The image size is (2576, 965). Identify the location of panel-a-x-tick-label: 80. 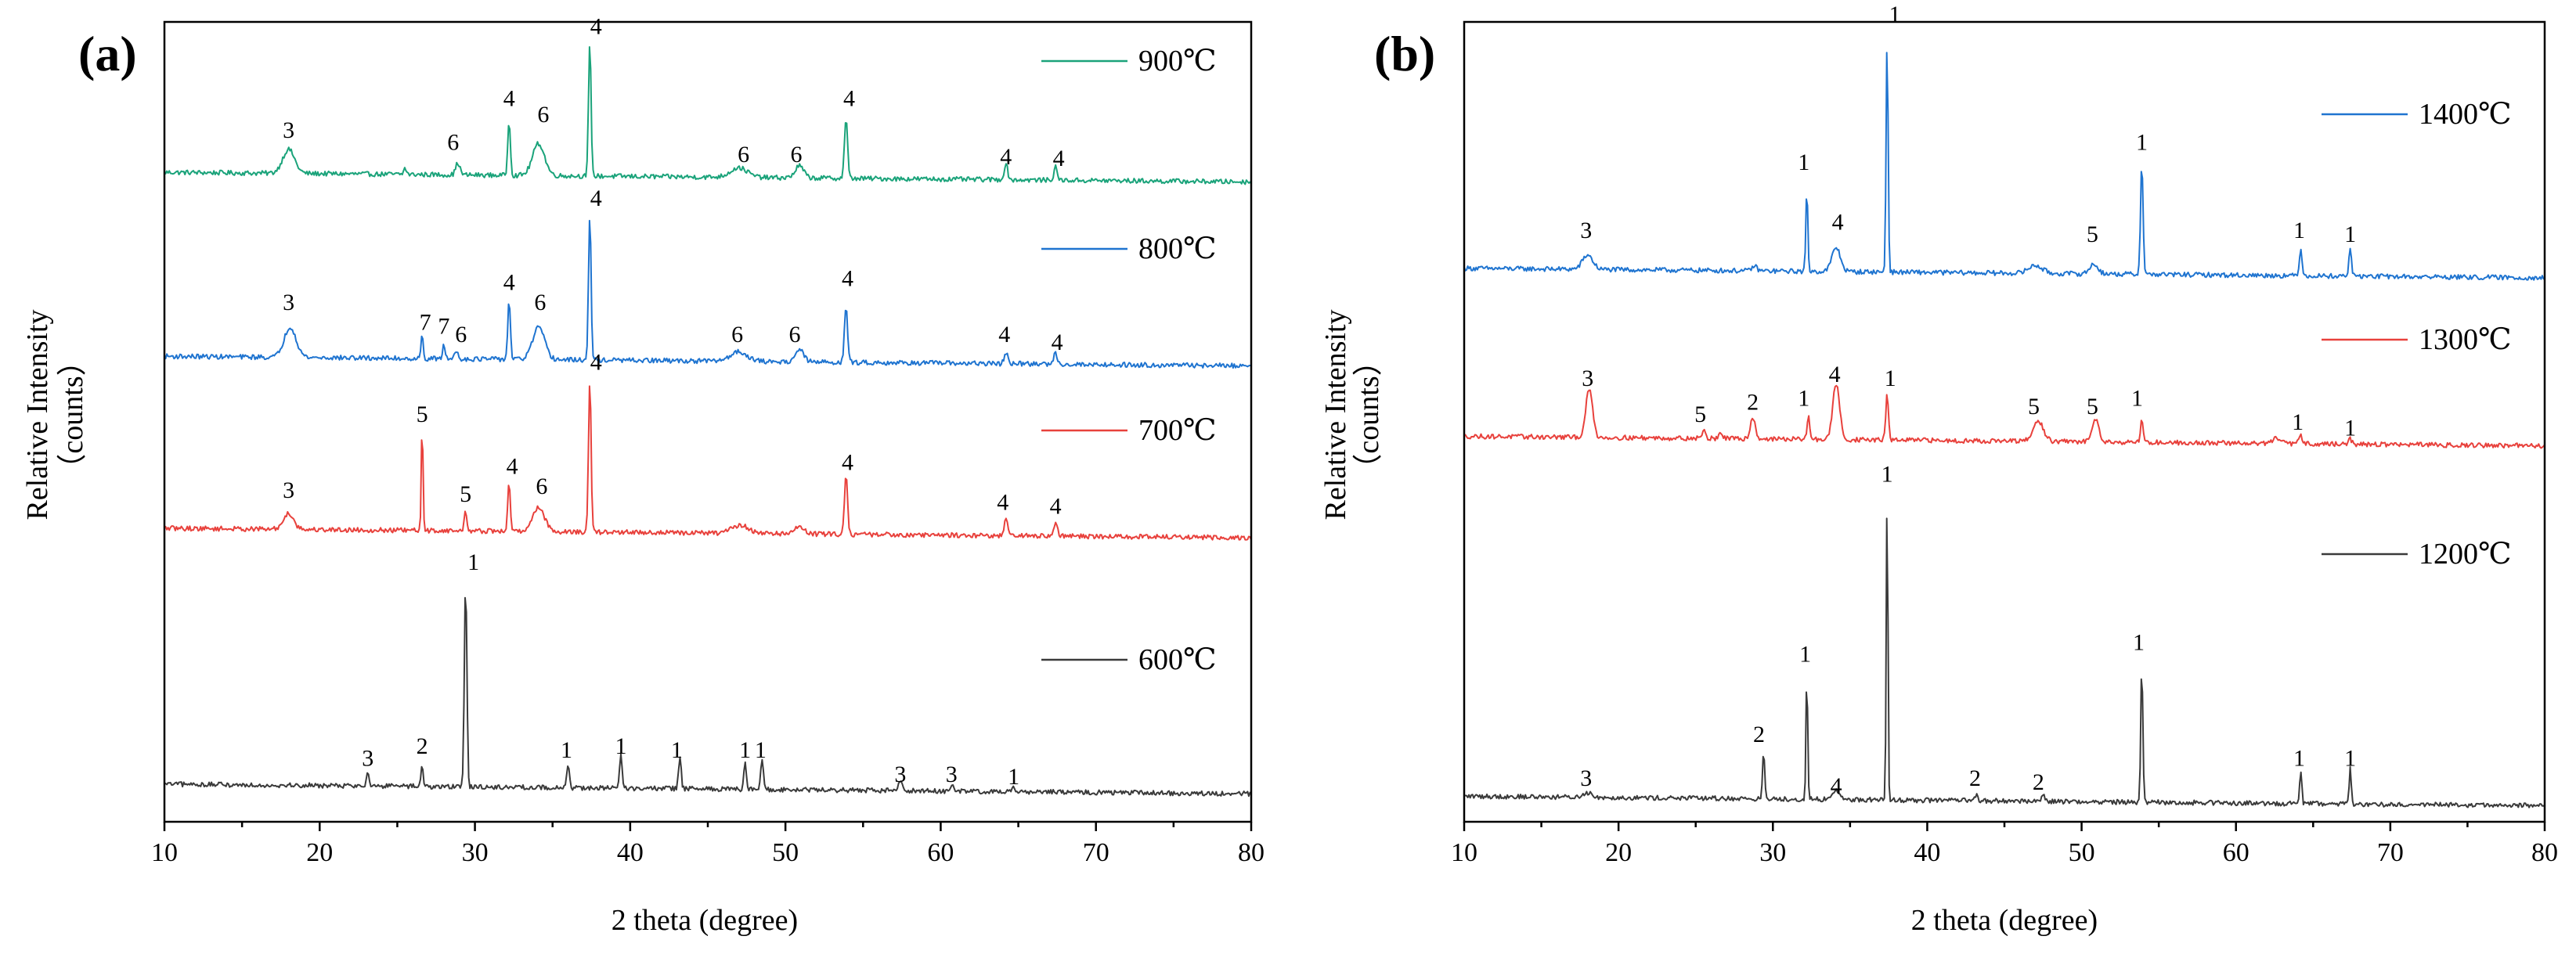
(1251, 852).